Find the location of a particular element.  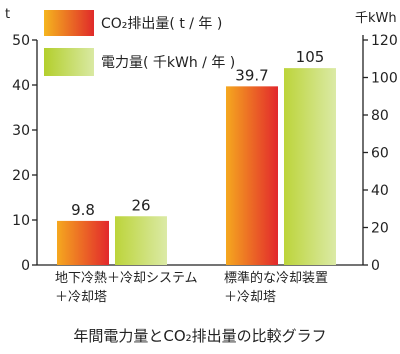

legend-label-power: 電力量( 千kWh / 年 ) is located at coordinates (168, 63).